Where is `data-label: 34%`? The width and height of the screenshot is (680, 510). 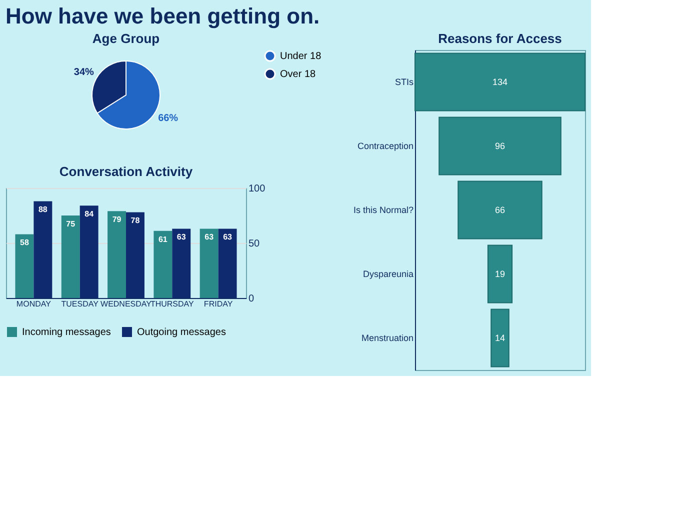
data-label: 34% is located at coordinates (84, 72).